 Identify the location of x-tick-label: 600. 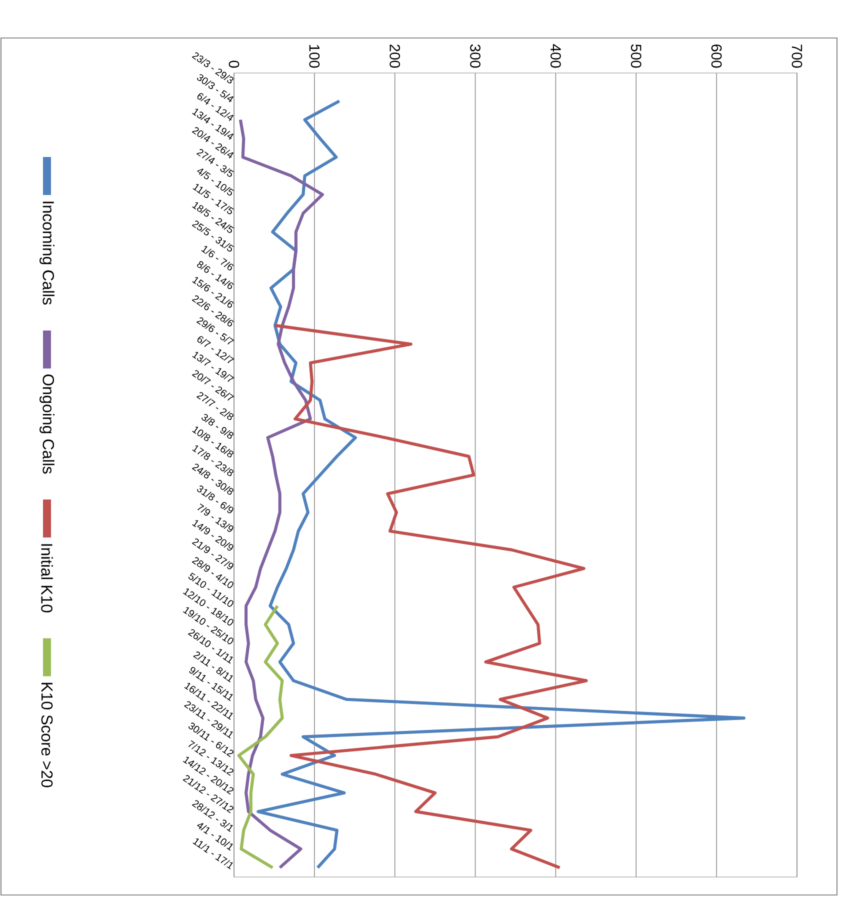
(716, 56).